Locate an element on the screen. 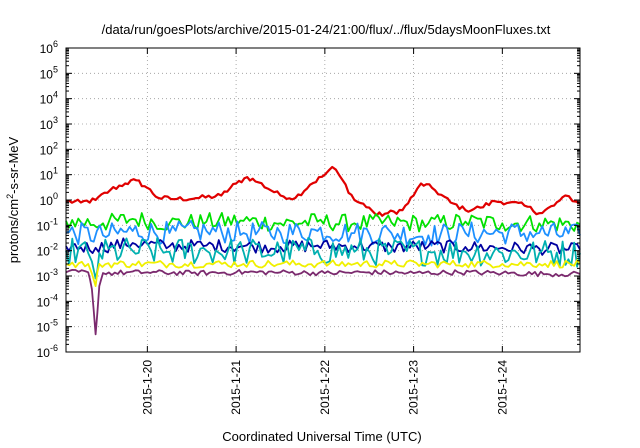 The height and width of the screenshot is (448, 640). y-tick-exponent: 4 is located at coordinates (55, 95).